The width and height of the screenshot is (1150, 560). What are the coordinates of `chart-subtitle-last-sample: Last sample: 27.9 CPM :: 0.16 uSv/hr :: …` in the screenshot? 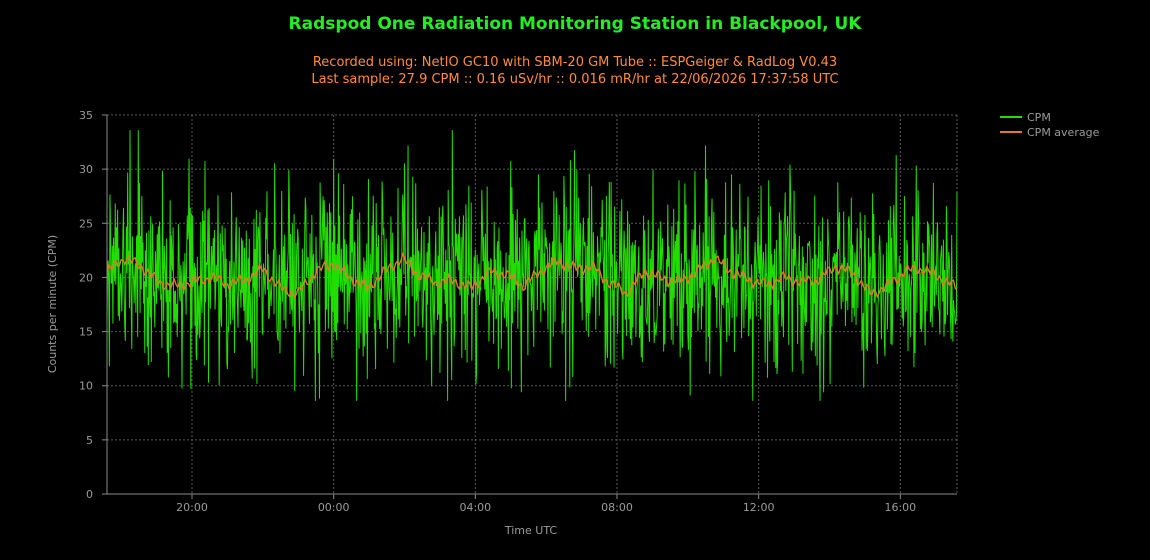 It's located at (575, 79).